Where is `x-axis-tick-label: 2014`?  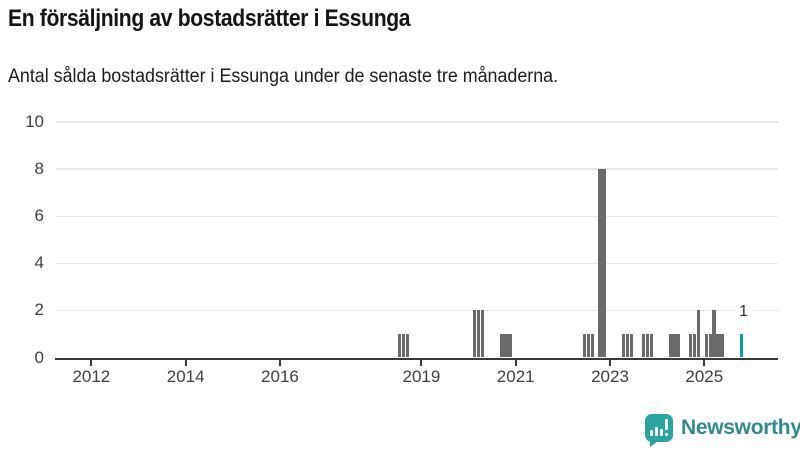
x-axis-tick-label: 2014 is located at coordinates (185, 376).